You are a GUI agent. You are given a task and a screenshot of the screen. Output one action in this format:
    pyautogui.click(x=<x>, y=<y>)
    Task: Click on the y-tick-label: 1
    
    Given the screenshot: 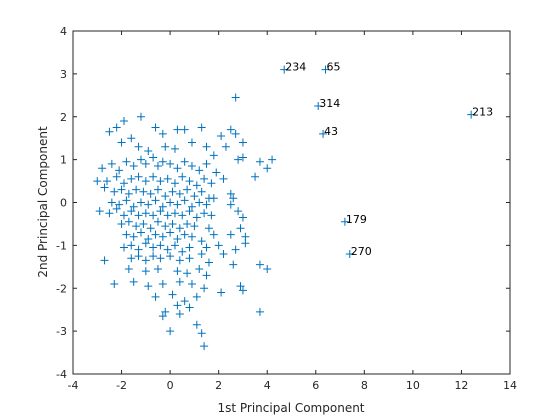 What is the action you would take?
    pyautogui.click(x=63, y=160)
    